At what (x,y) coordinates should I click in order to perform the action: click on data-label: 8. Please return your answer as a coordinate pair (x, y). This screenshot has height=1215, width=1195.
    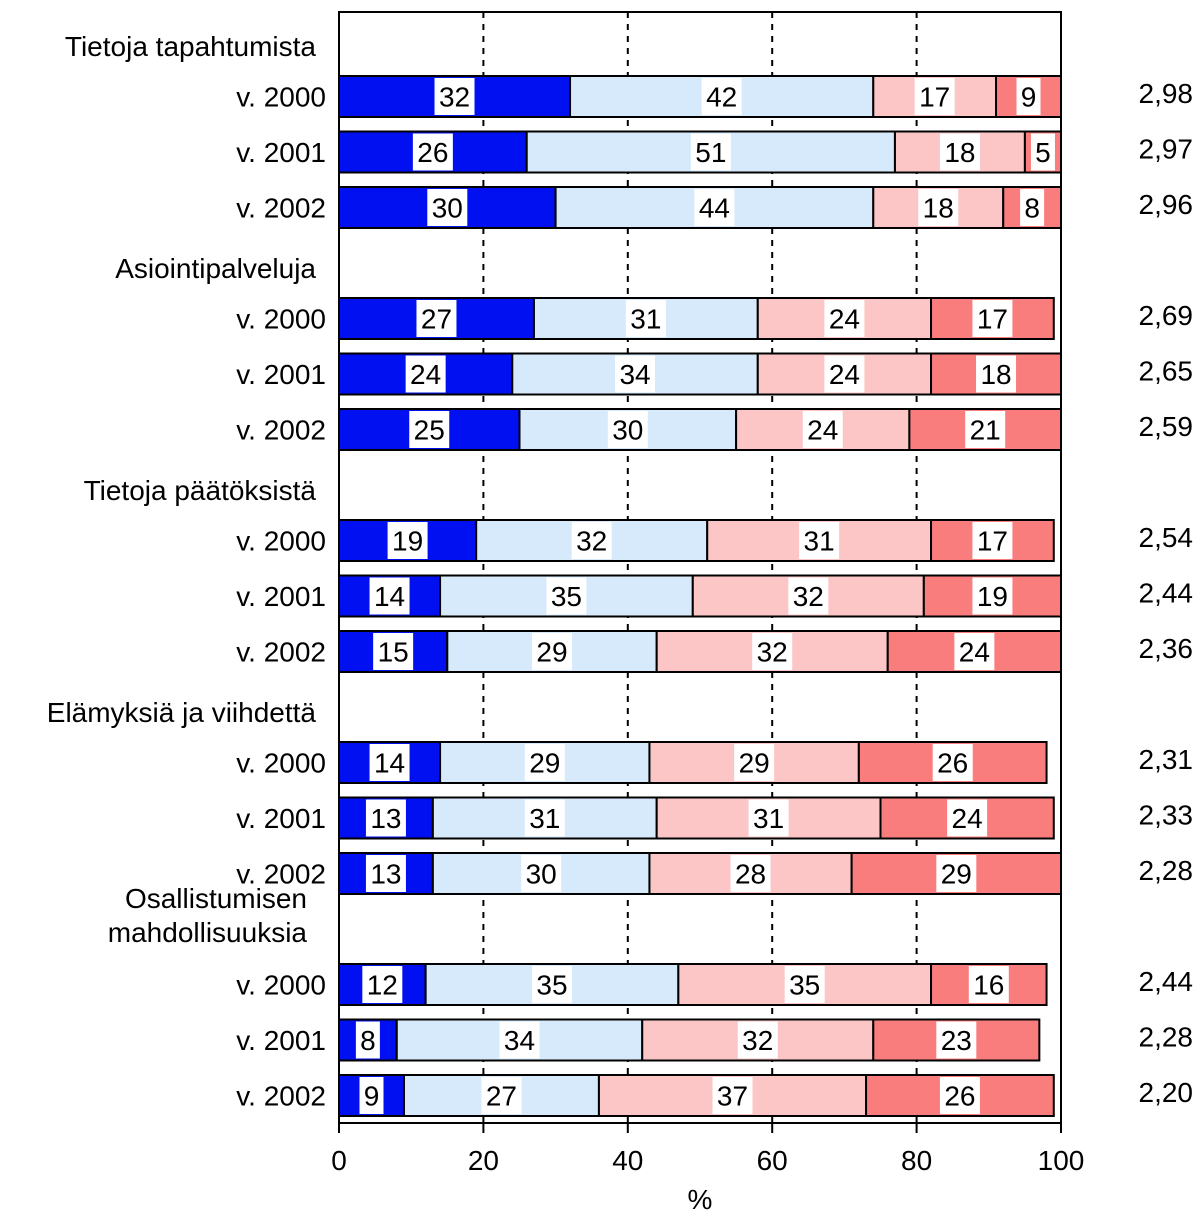
    Looking at the image, I should click on (1032, 208).